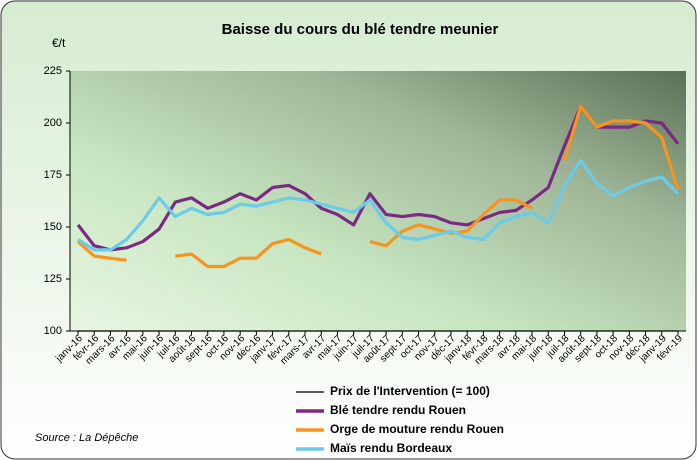 This screenshot has width=697, height=460. What do you see at coordinates (410, 391) in the screenshot?
I see `legend-label: Prix de l'Intervention (= 100)` at bounding box center [410, 391].